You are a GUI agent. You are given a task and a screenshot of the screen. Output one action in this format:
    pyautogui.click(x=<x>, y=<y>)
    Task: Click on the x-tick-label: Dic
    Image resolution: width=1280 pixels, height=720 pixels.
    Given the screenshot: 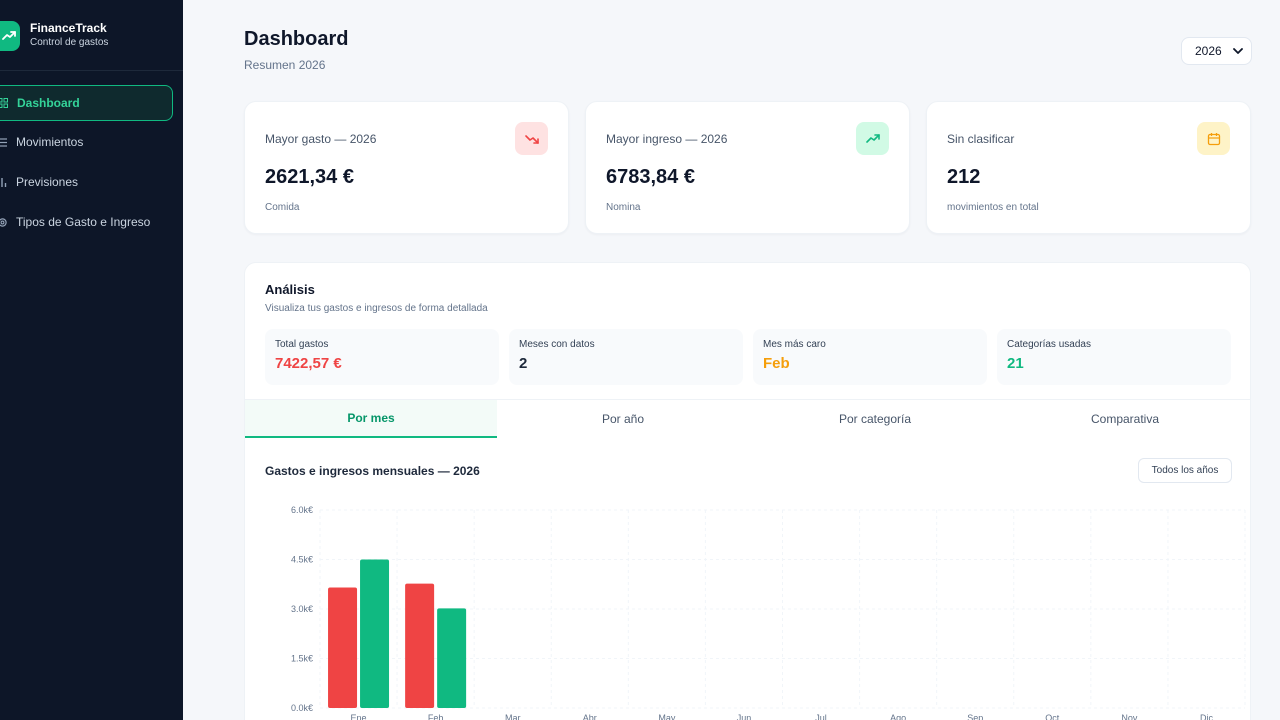 What is the action you would take?
    pyautogui.click(x=1206, y=716)
    